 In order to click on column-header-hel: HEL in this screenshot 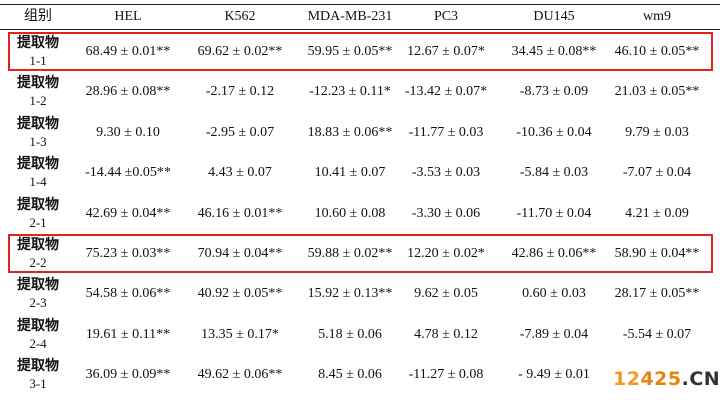, I will do `click(128, 16)`.